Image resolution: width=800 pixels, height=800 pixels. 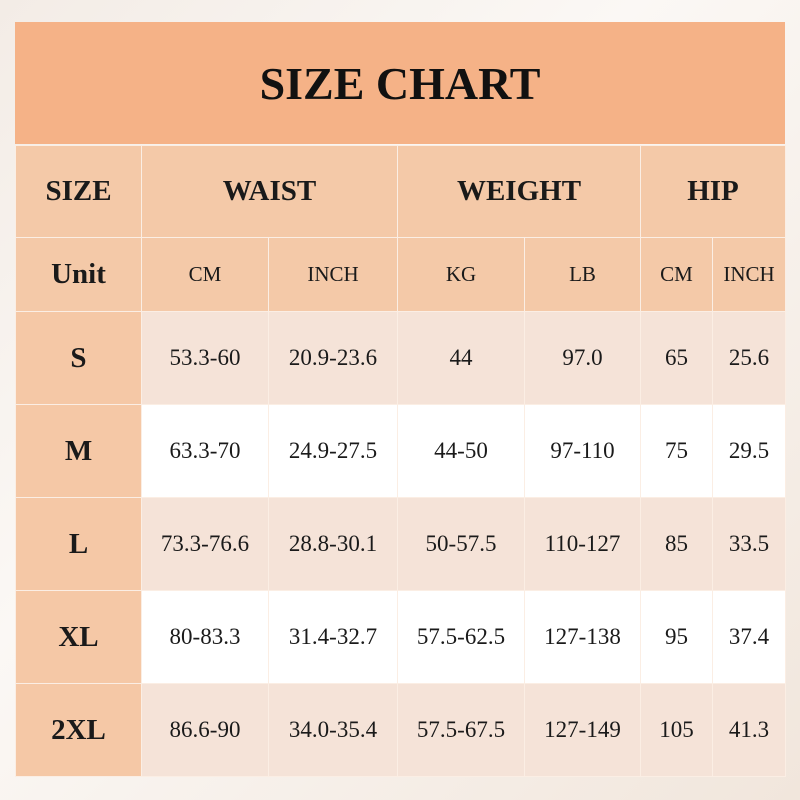 What do you see at coordinates (333, 451) in the screenshot?
I see `value-cell: 24.9-27.5` at bounding box center [333, 451].